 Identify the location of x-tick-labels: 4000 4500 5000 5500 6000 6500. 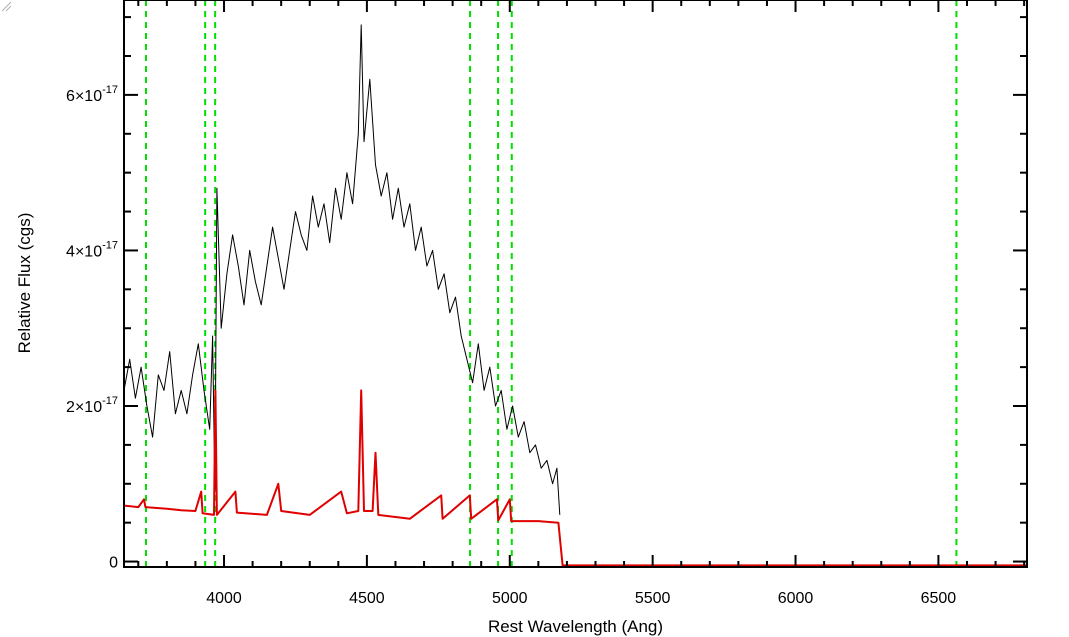
(581, 598).